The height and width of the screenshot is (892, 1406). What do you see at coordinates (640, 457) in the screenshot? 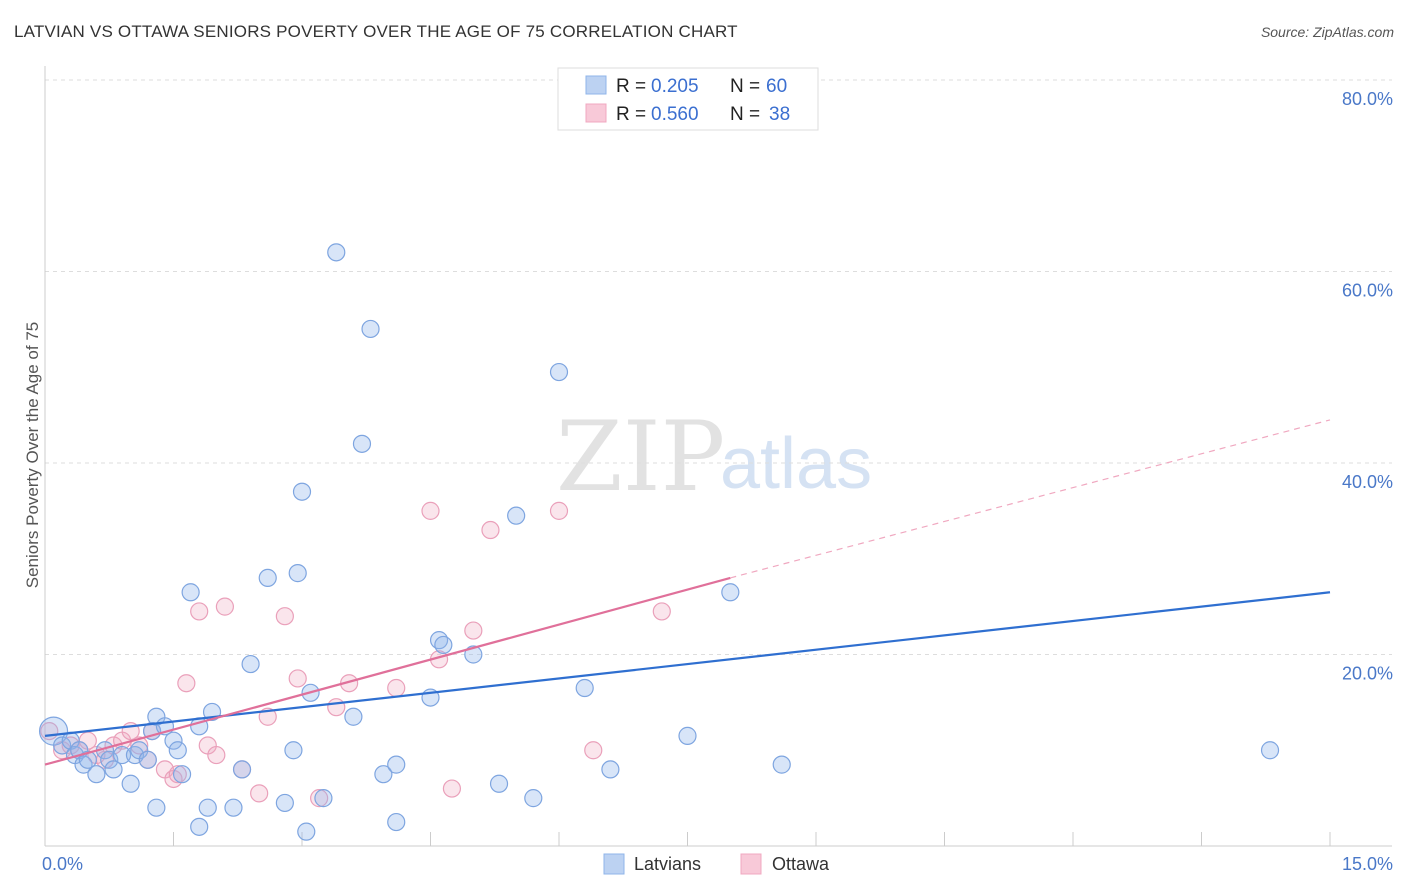
I see `watermark-zip: ZIP` at bounding box center [640, 457].